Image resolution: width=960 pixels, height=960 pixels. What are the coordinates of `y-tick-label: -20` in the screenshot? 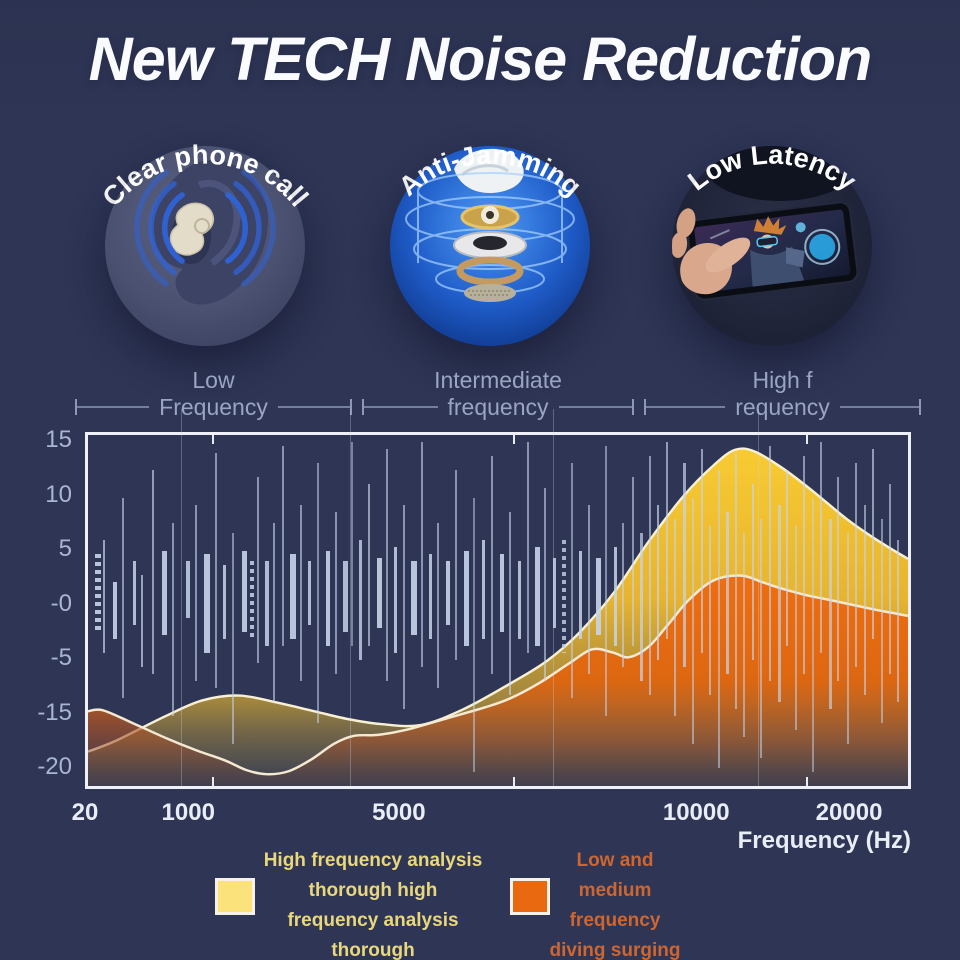 It's located at (54, 766).